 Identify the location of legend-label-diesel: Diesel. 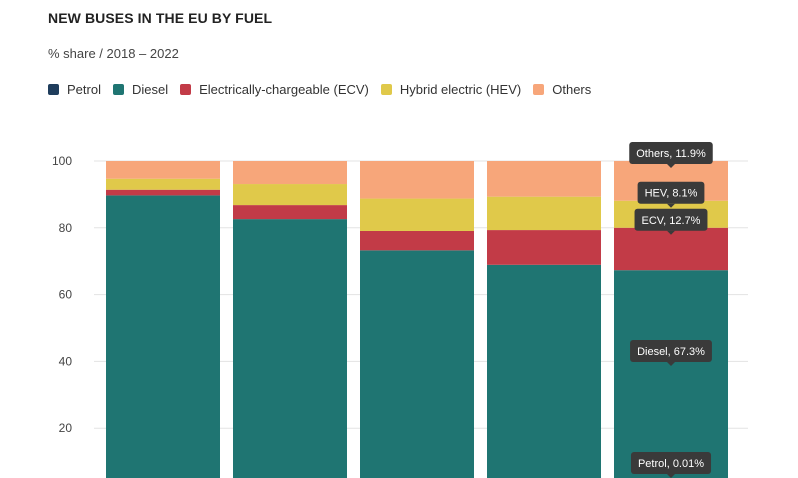
(150, 89).